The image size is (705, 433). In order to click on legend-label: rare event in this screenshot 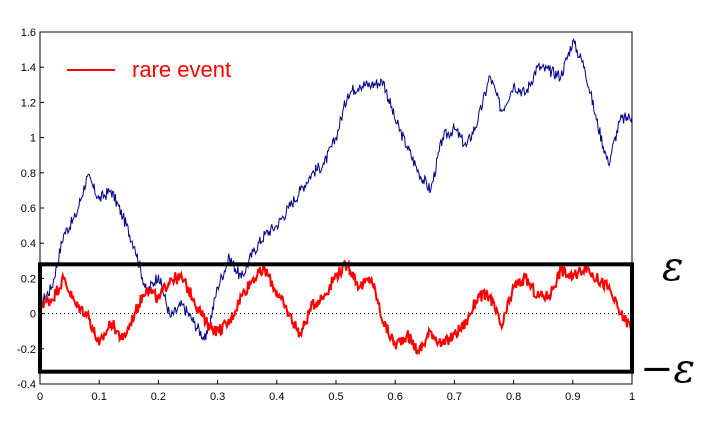, I will do `click(181, 69)`.